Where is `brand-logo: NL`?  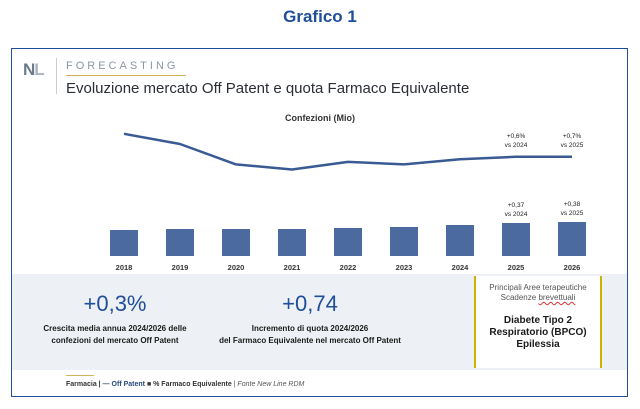 brand-logo: NL is located at coordinates (34, 70).